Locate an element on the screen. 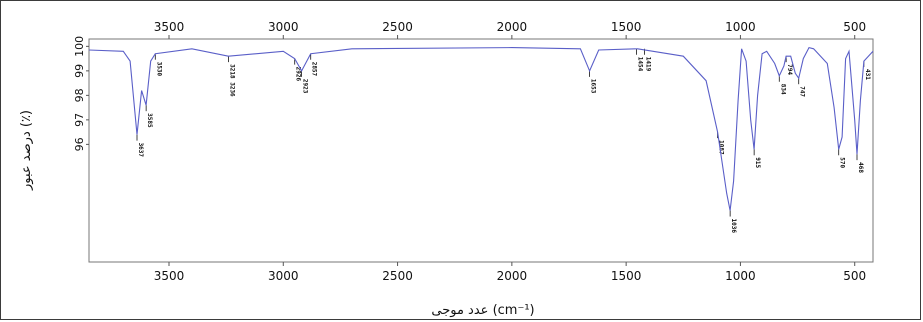 The height and width of the screenshot is (322, 923). peak-label: 1419 is located at coordinates (647, 64).